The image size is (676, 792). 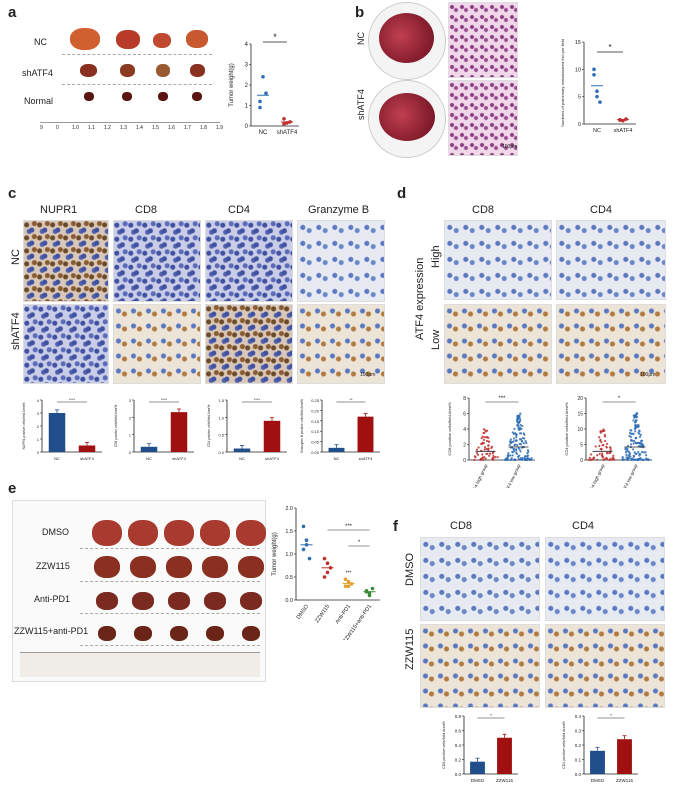 I want to click on y-axis-label: CD4 positive cells/field Area%, so click(x=209, y=426).